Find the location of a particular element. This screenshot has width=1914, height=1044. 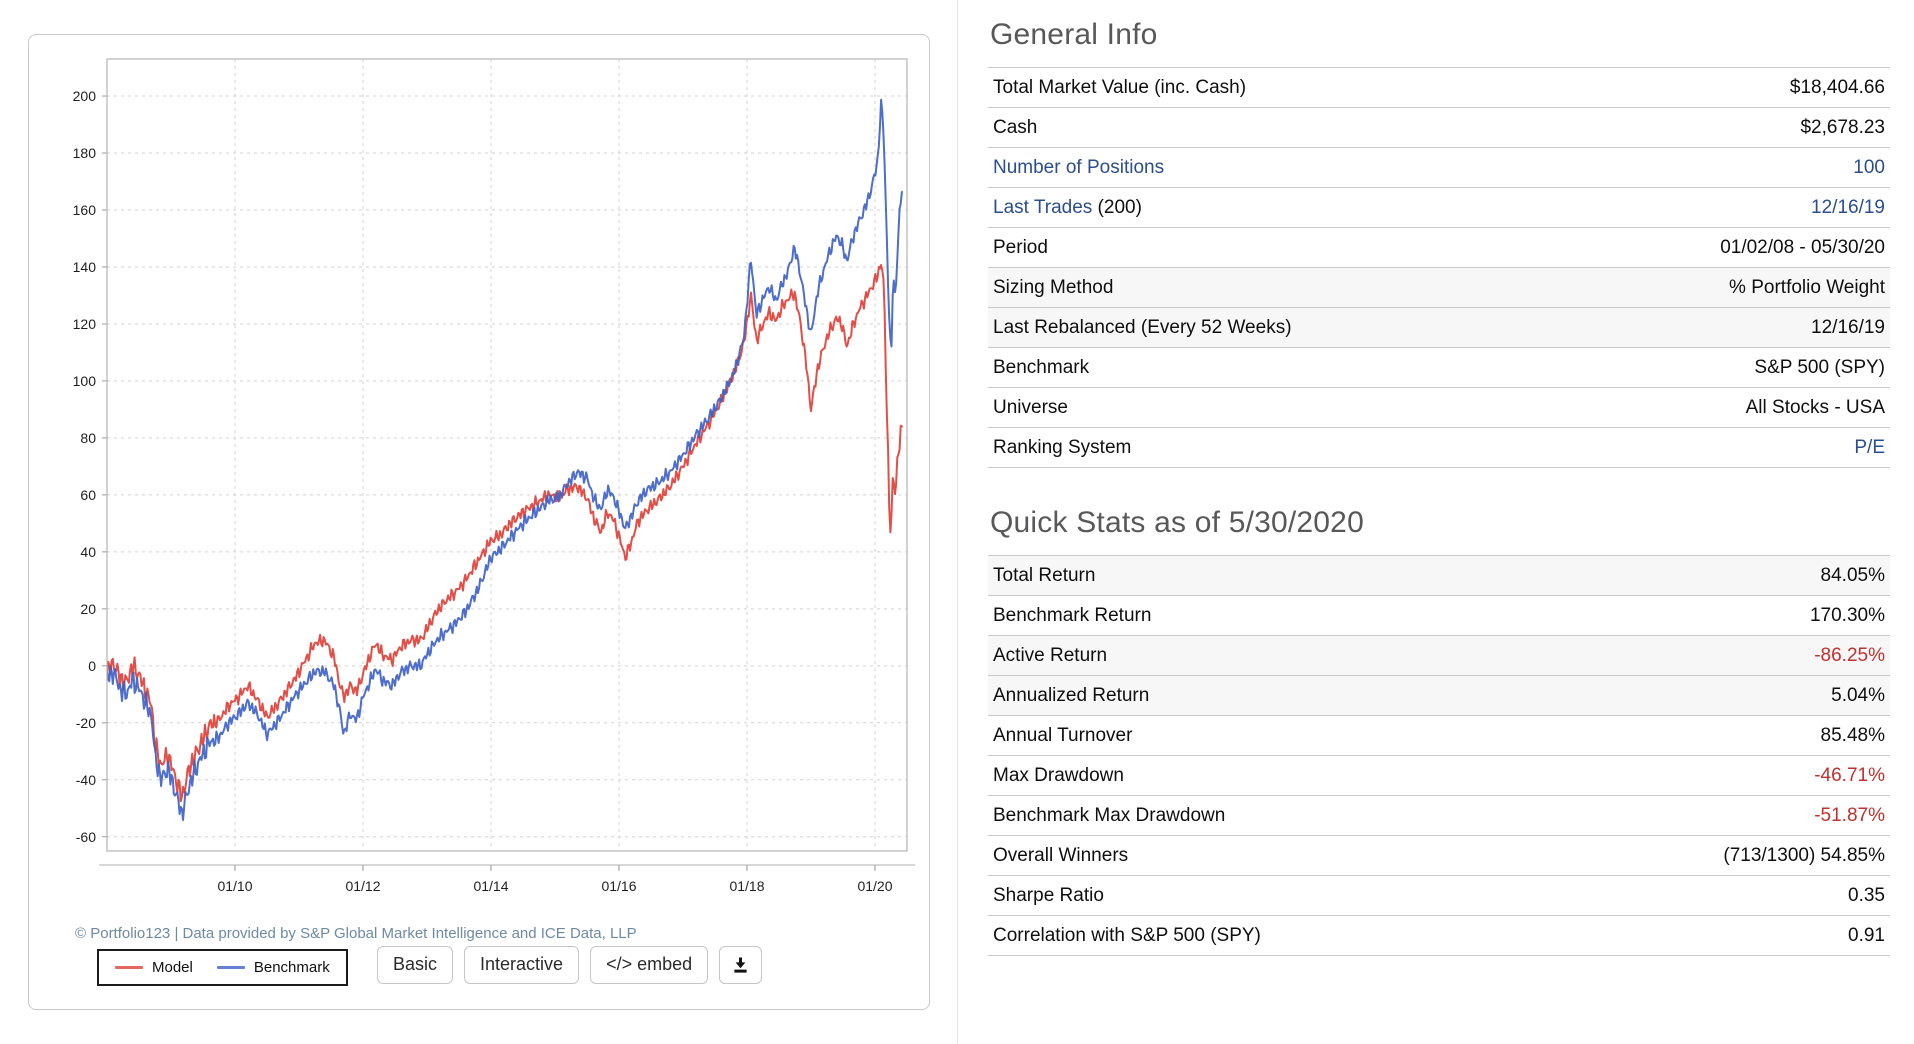

row-value: -86.25% is located at coordinates (1717, 655).